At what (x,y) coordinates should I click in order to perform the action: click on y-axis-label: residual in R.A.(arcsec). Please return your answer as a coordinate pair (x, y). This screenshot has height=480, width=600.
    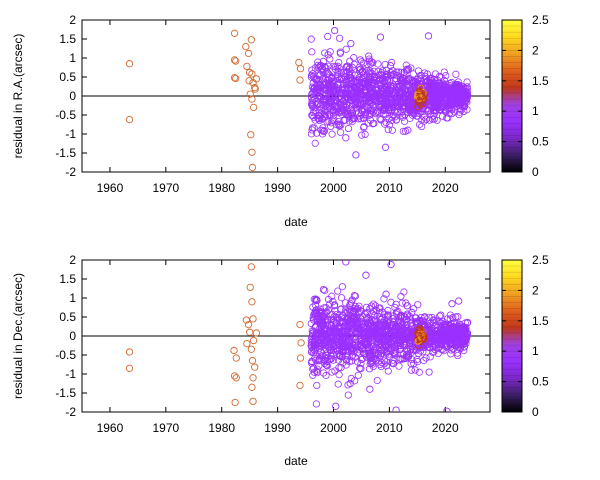
    Looking at the image, I should click on (18, 96).